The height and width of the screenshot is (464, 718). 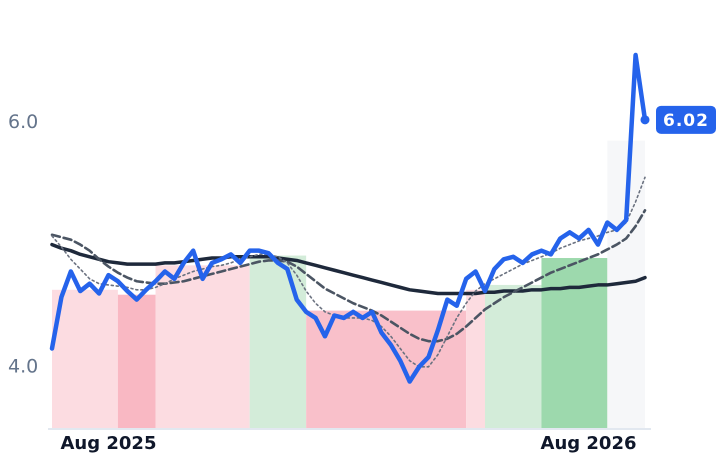 What do you see at coordinates (589, 443) in the screenshot?
I see `x-tick-label: Aug 2026` at bounding box center [589, 443].